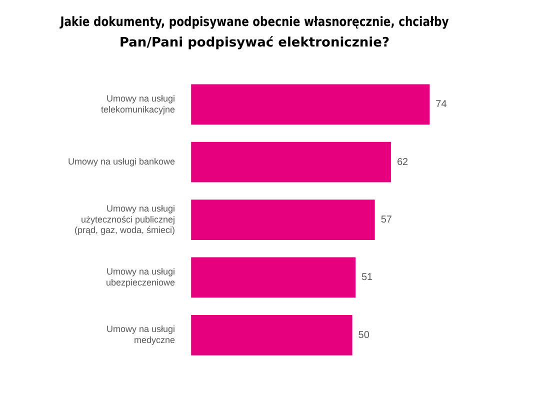 The width and height of the screenshot is (559, 404). I want to click on data-label: 62, so click(402, 162).